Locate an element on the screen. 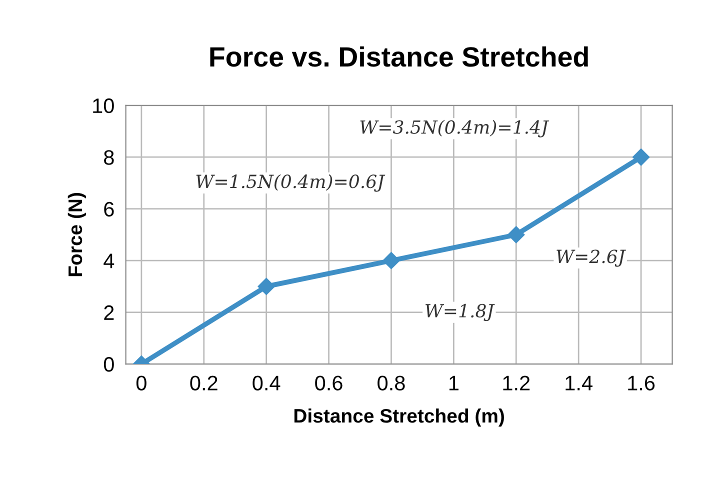 The height and width of the screenshot is (479, 719). x-tick-label: 1 is located at coordinates (453, 383).